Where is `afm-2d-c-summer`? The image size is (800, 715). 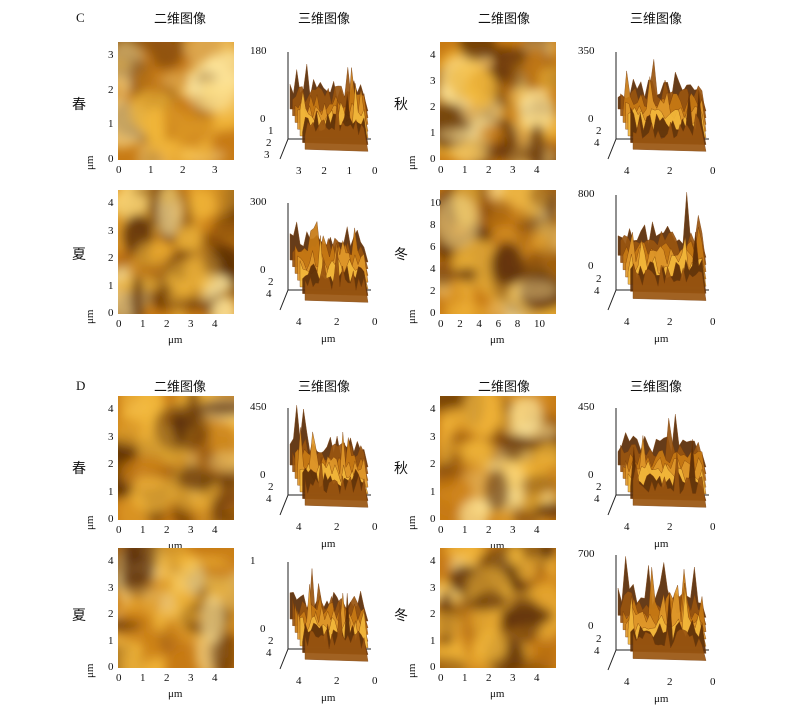 afm-2d-c-summer is located at coordinates (176, 252).